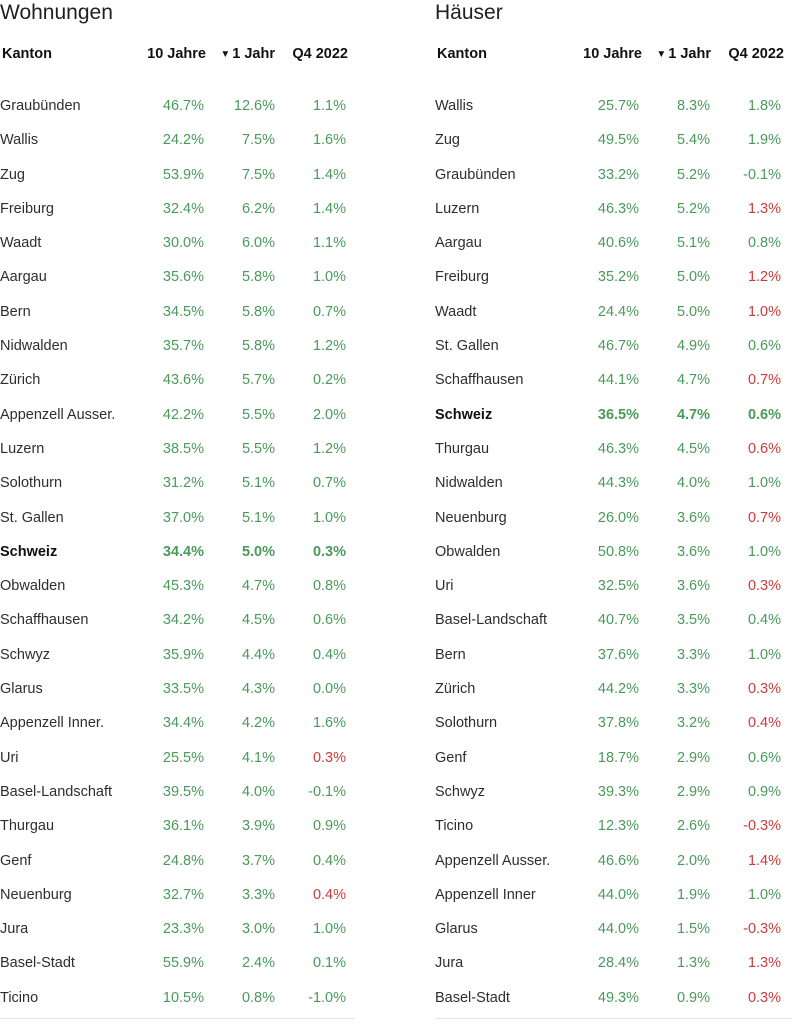 This screenshot has height=1024, width=803. Describe the element at coordinates (618, 517) in the screenshot. I see `ten-years-cell: 26.0%` at that location.